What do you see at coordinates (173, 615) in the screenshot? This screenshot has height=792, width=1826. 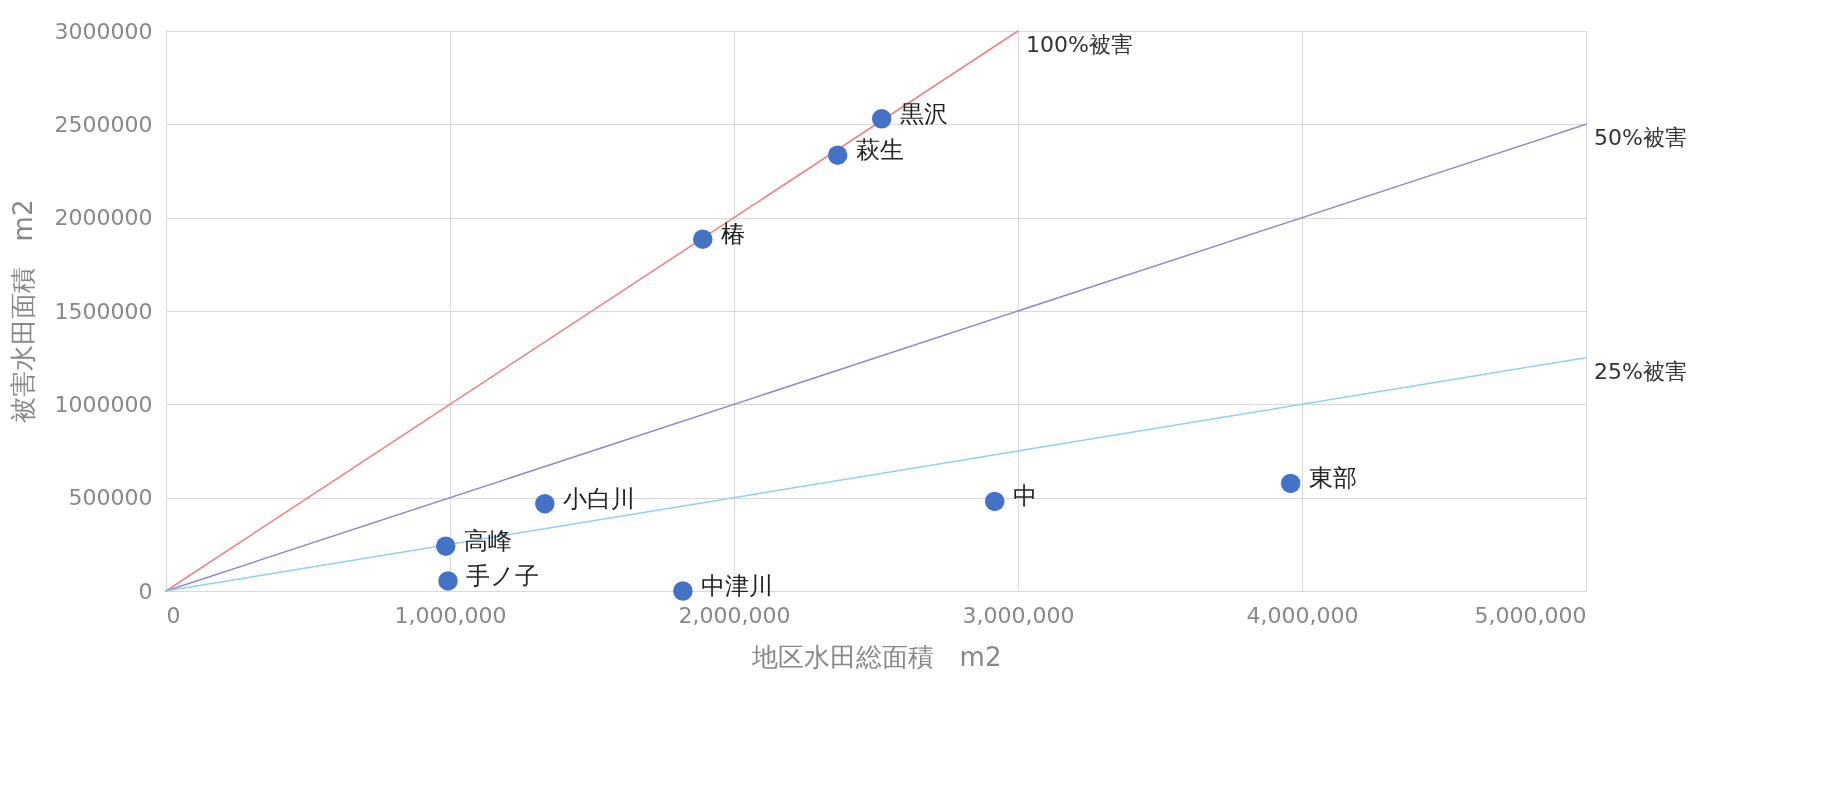 I see `x-tick-label: 0` at bounding box center [173, 615].